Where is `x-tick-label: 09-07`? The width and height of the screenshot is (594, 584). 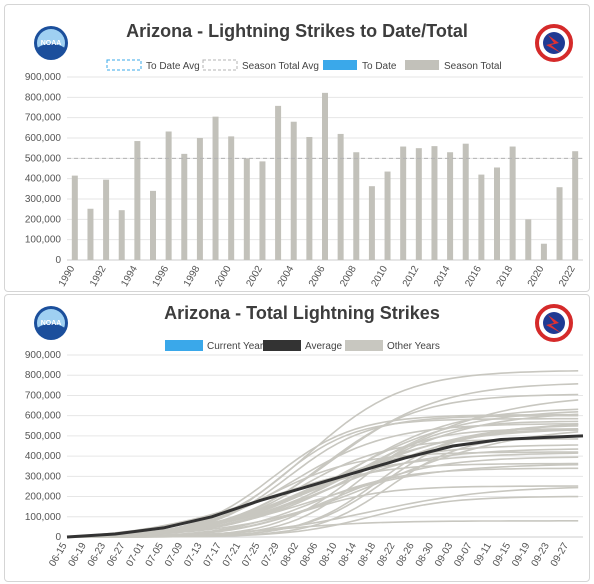
x-tick-label: 09-07 is located at coordinates (463, 555).